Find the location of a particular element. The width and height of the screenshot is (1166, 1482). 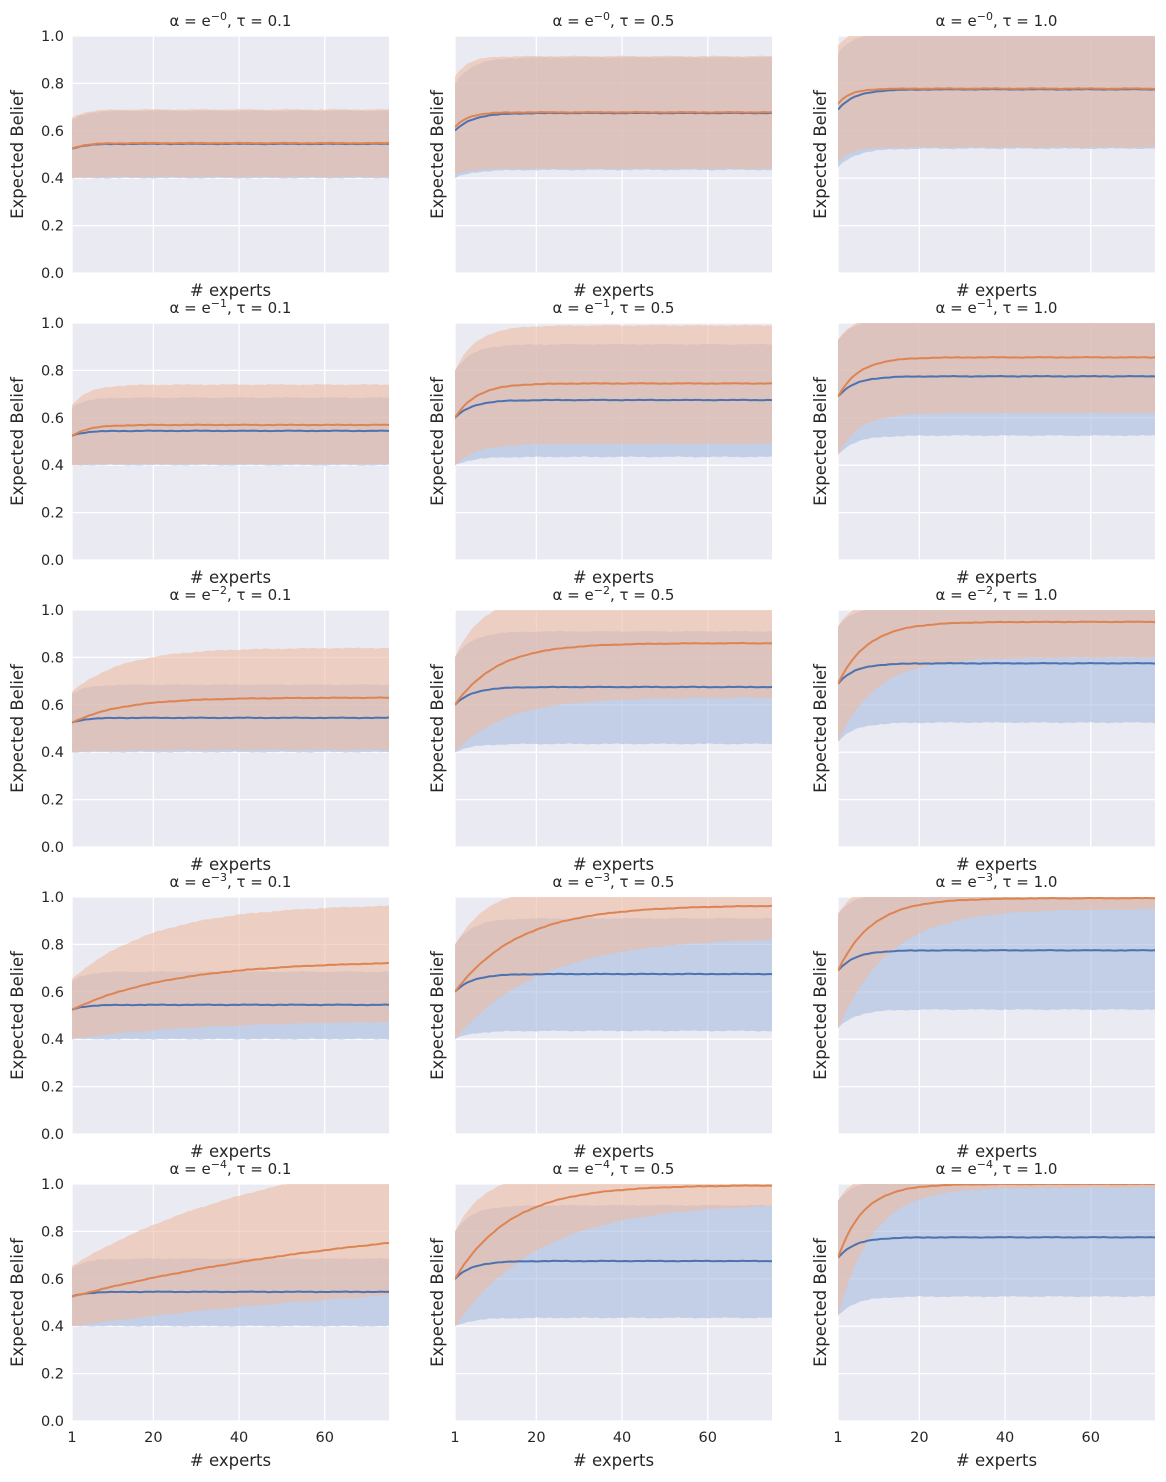

subplot-title: α = e−1, τ = 1.0 is located at coordinates (997, 307).